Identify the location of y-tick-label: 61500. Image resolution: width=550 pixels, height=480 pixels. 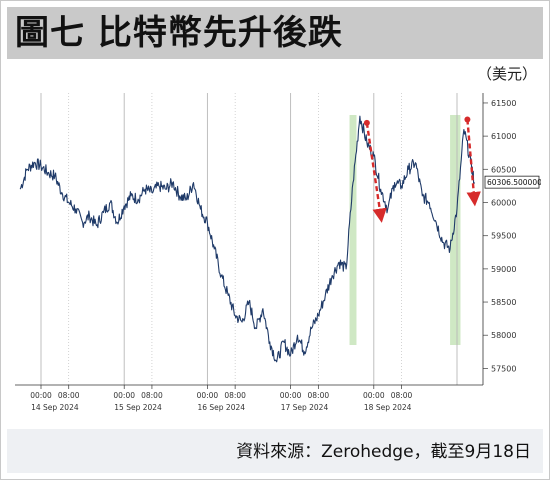
(503, 103).